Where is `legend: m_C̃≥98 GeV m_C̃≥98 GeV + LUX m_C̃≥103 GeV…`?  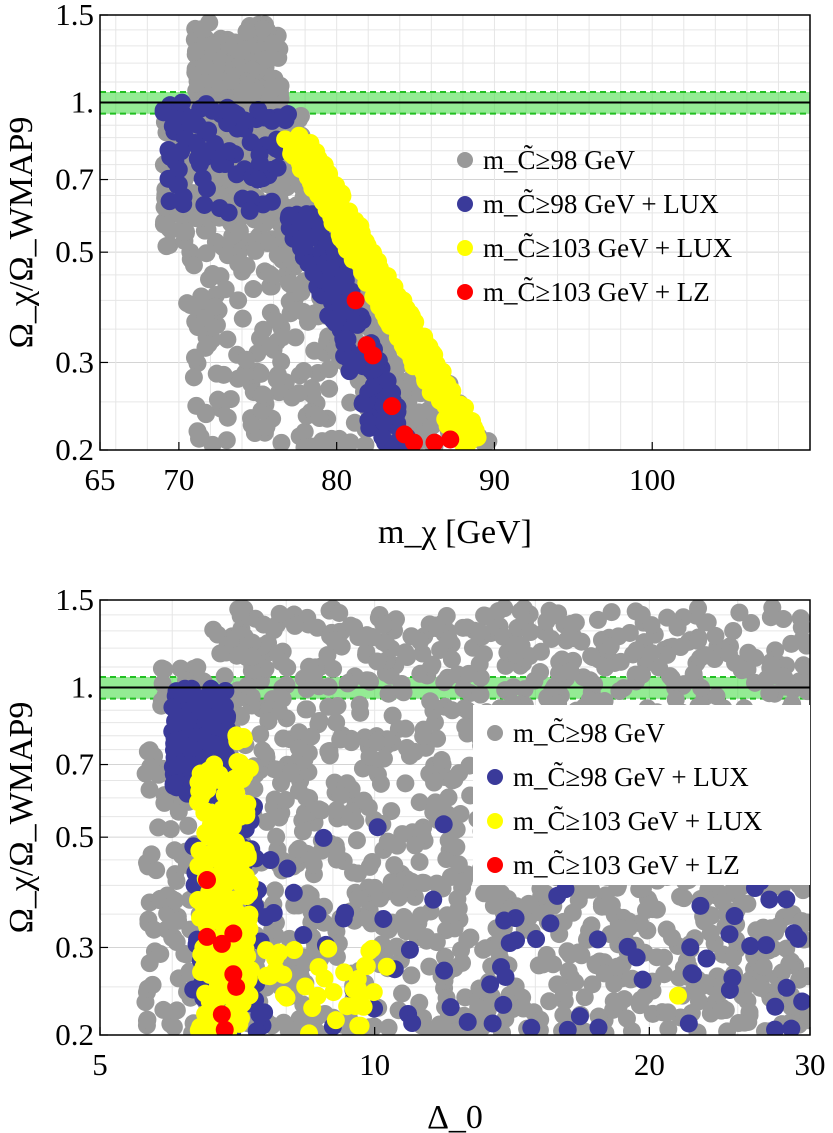
legend: m_C̃≥98 GeV m_C̃≥98 GeV + LUX m_C̃≥103 GeV… is located at coordinates (595, 225).